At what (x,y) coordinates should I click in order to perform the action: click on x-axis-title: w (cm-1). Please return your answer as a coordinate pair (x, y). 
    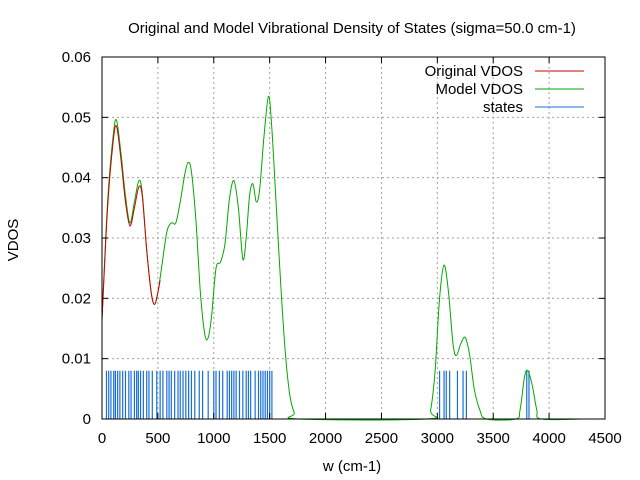
    Looking at the image, I should click on (351, 466).